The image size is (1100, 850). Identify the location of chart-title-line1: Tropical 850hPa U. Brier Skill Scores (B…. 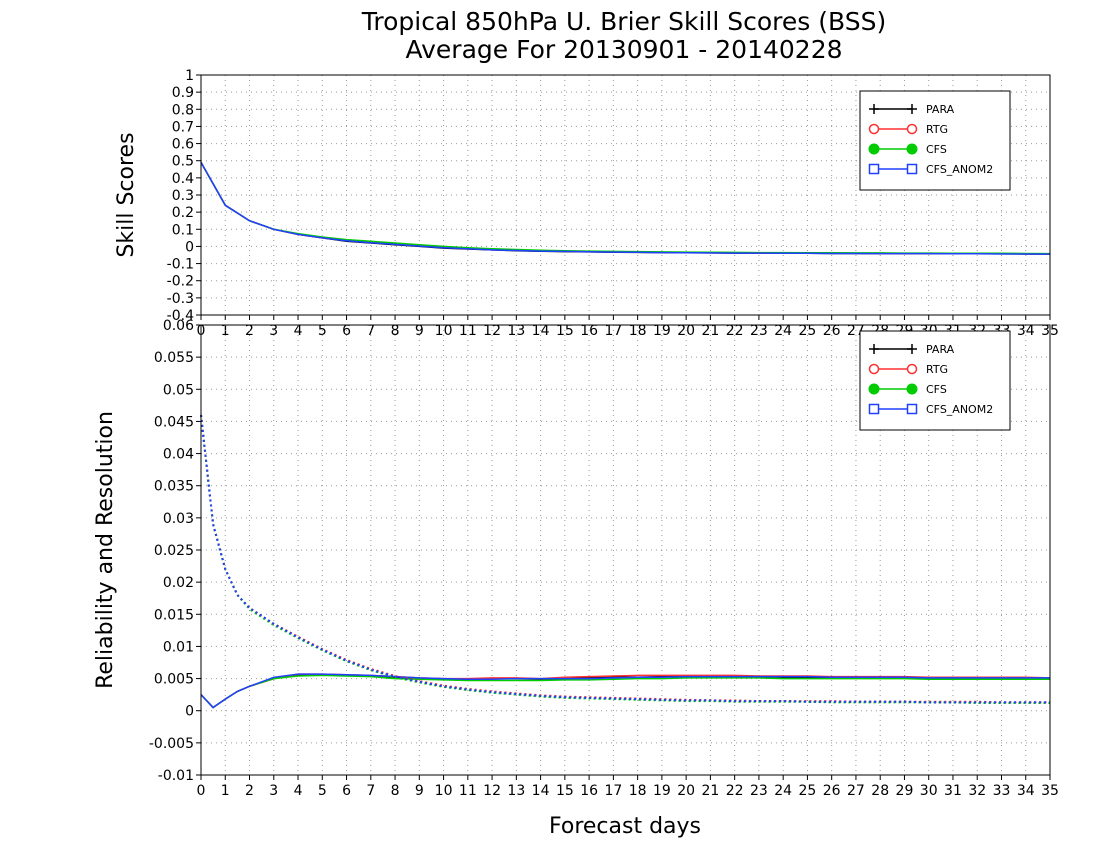
(623, 21).